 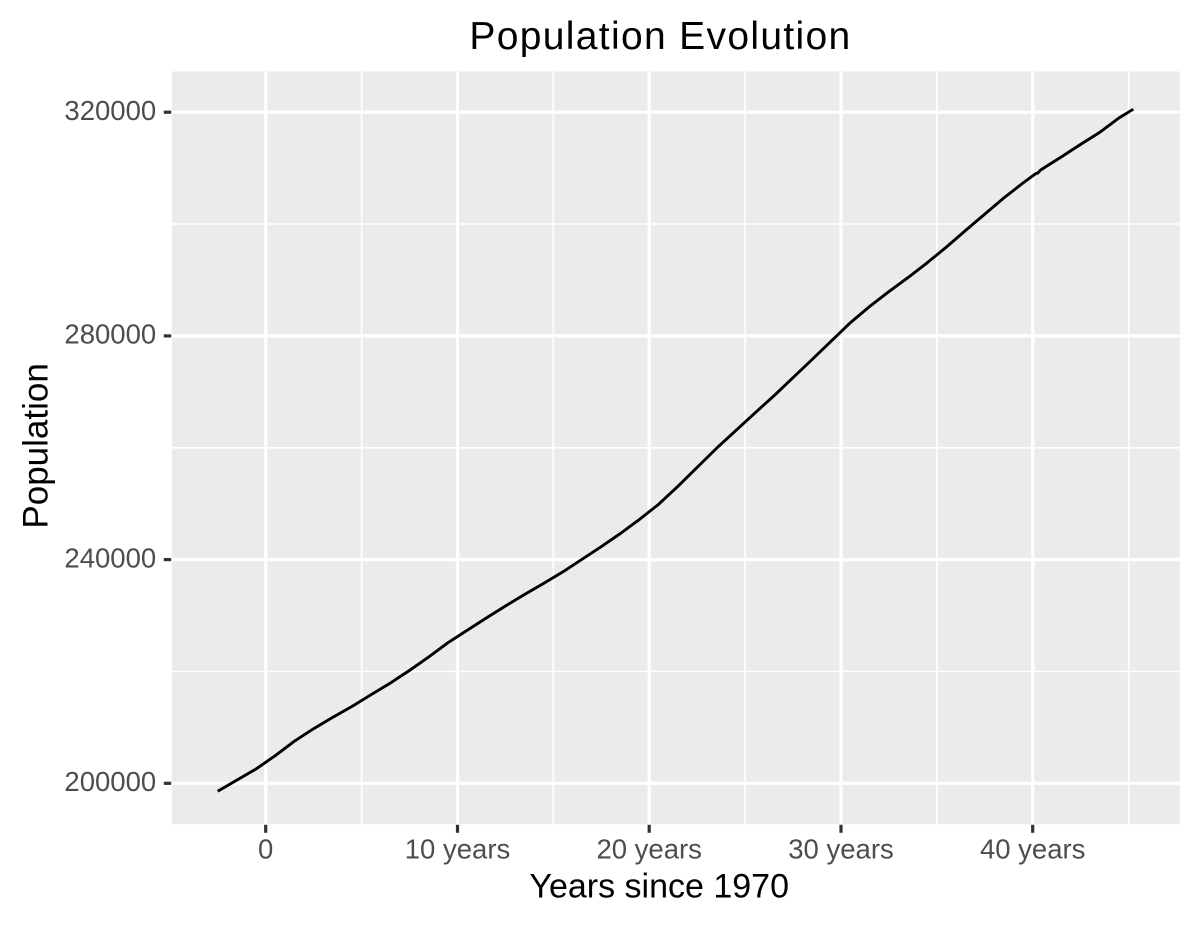 What do you see at coordinates (110, 334) in the screenshot?
I see `svg-text: 280000` at bounding box center [110, 334].